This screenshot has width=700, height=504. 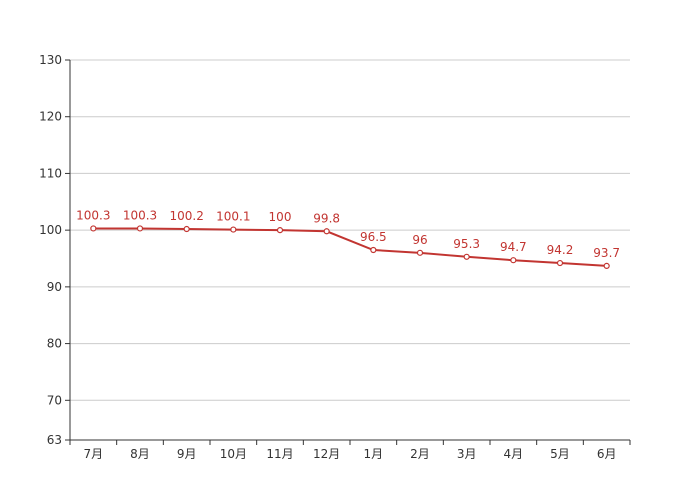 What do you see at coordinates (50, 173) in the screenshot?
I see `y-tick-label: 110` at bounding box center [50, 173].